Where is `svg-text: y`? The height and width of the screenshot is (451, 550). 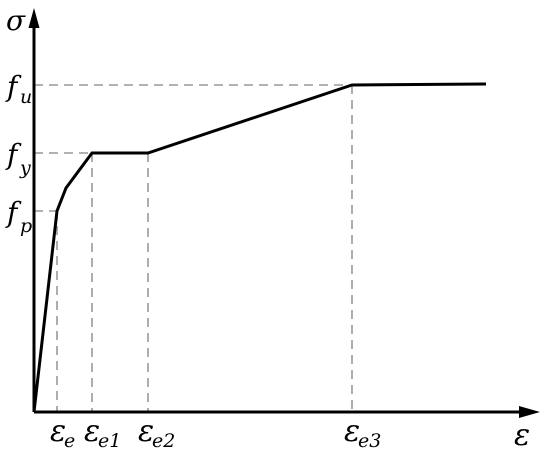 svg-text: y is located at coordinates (25, 168).